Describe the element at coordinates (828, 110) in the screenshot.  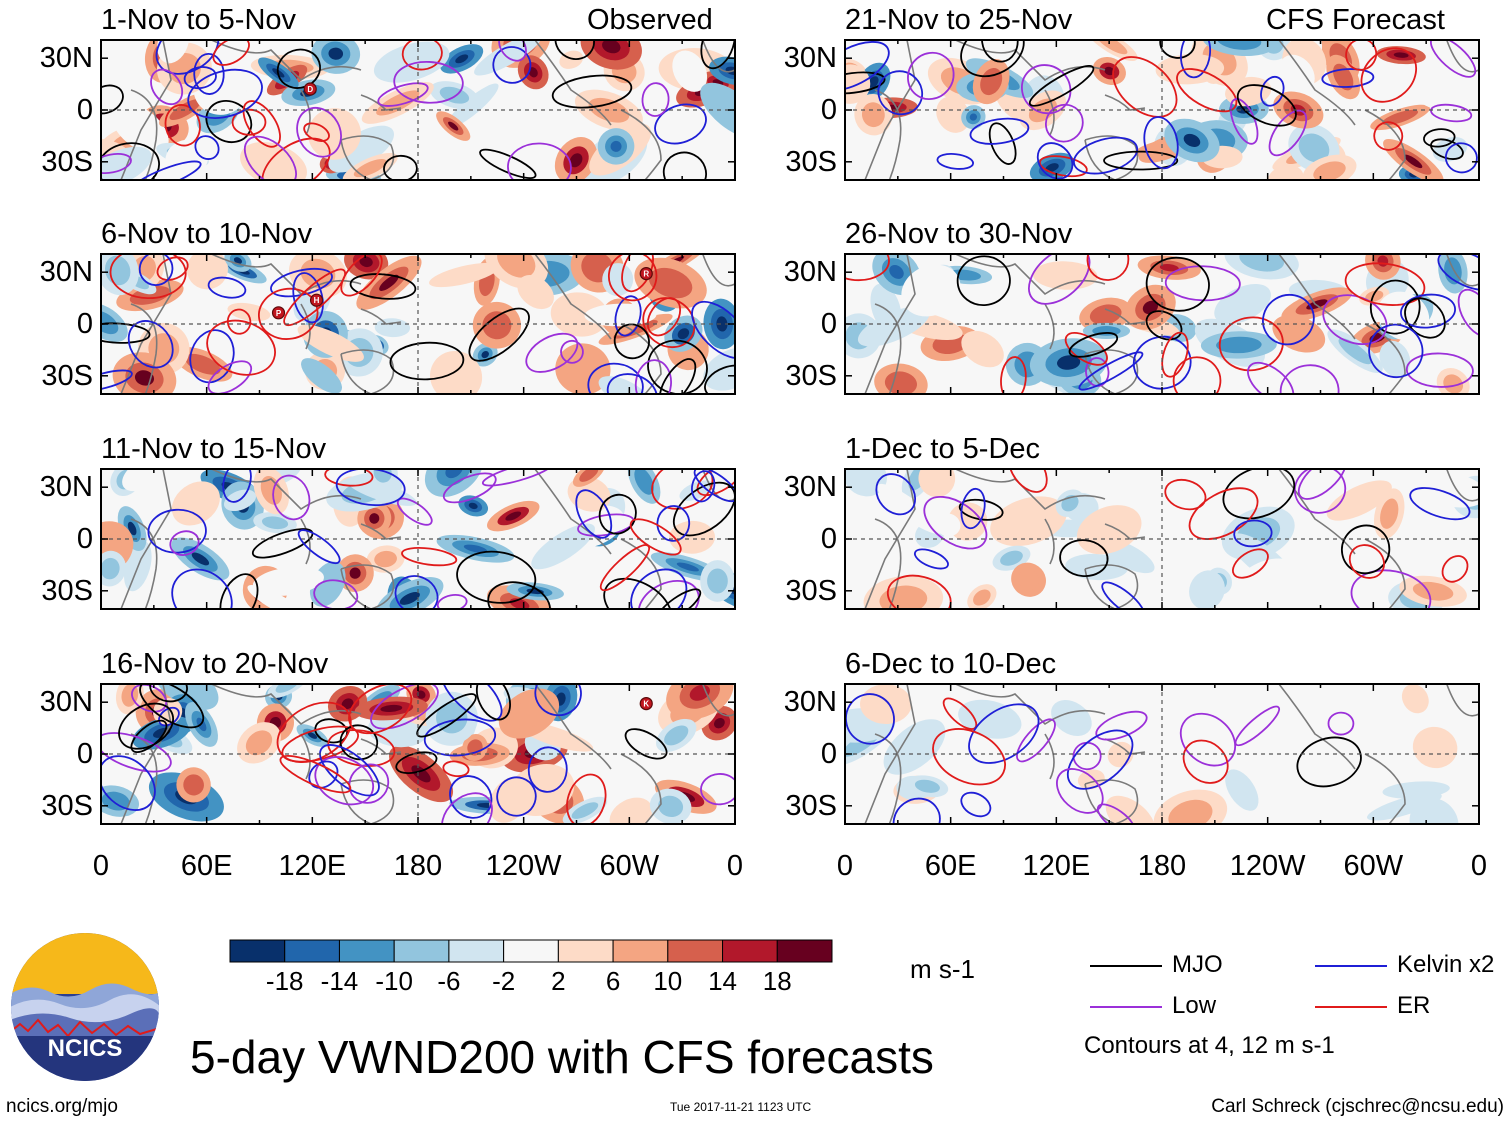
I see `y-tick-label: 0` at that location.